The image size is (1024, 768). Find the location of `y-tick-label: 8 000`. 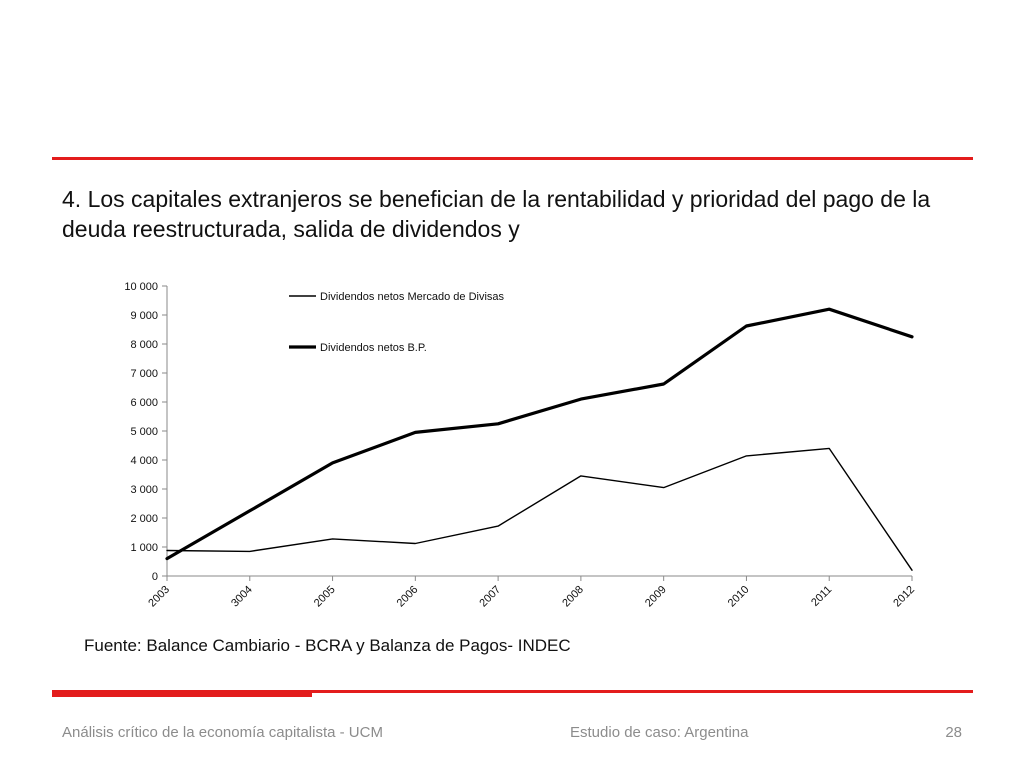

y-tick-label: 8 000 is located at coordinates (144, 345).